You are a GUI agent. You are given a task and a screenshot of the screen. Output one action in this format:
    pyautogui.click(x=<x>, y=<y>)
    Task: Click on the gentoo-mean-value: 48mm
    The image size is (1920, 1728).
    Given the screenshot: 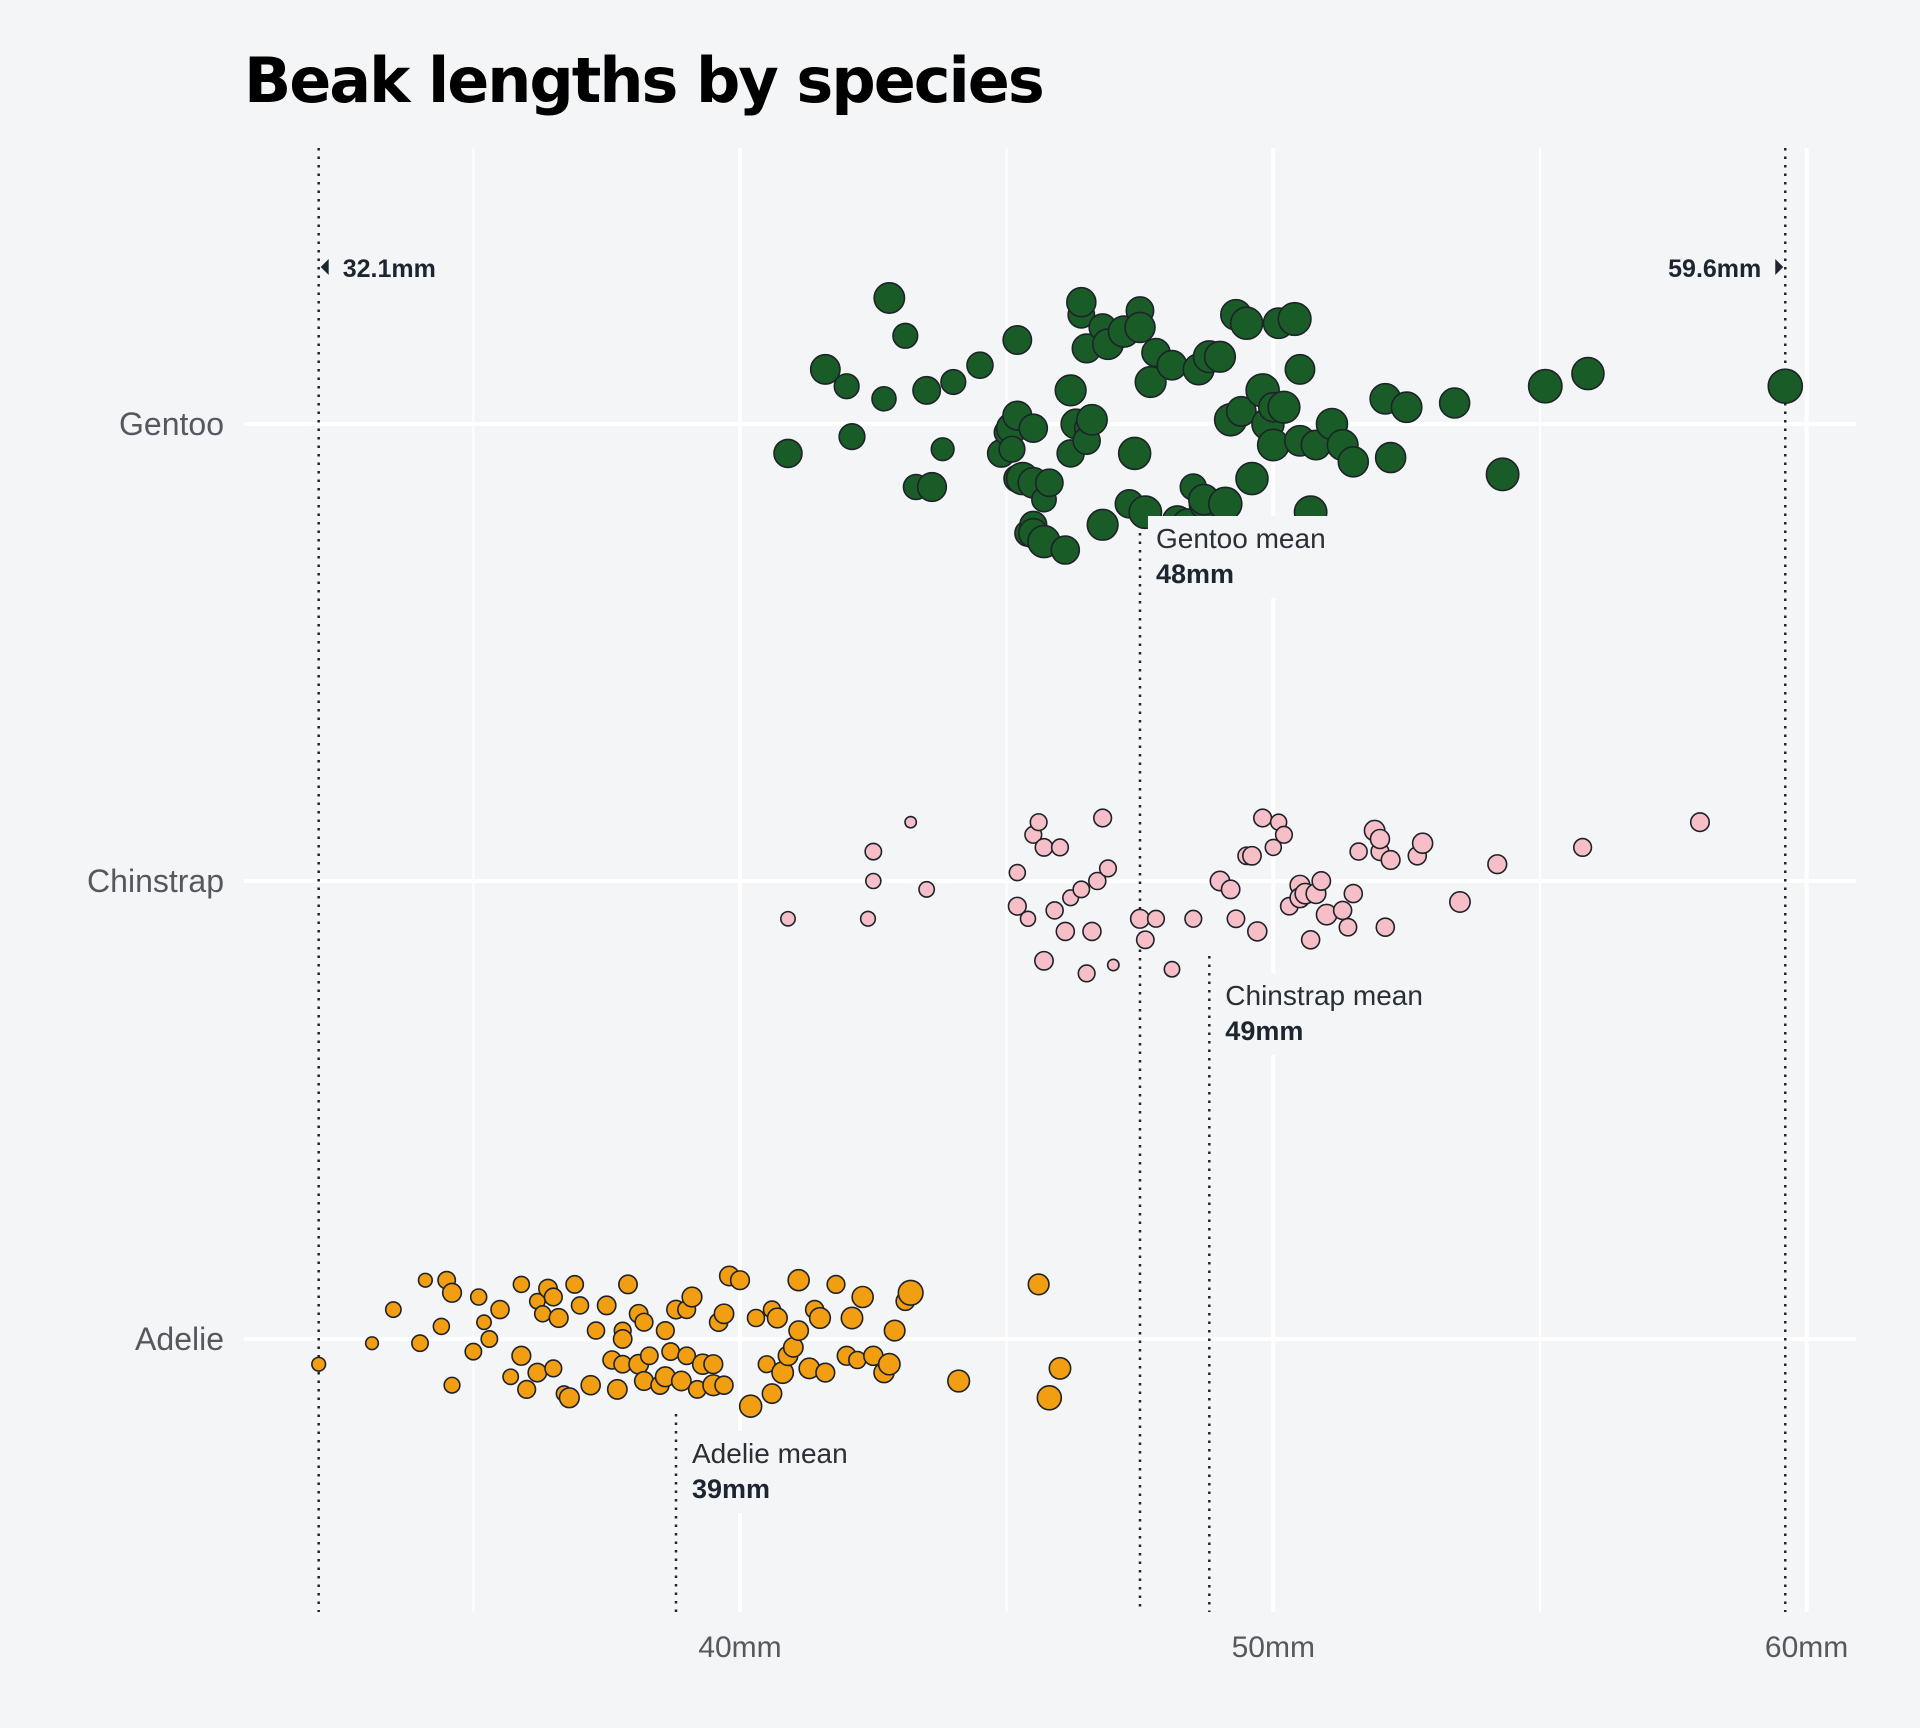 What is the action you would take?
    pyautogui.click(x=1195, y=574)
    